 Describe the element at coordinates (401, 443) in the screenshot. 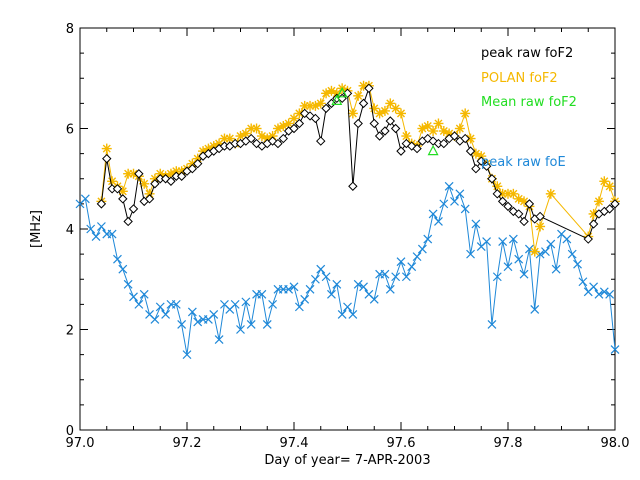

I see `x-tick-label: 97.6` at that location.